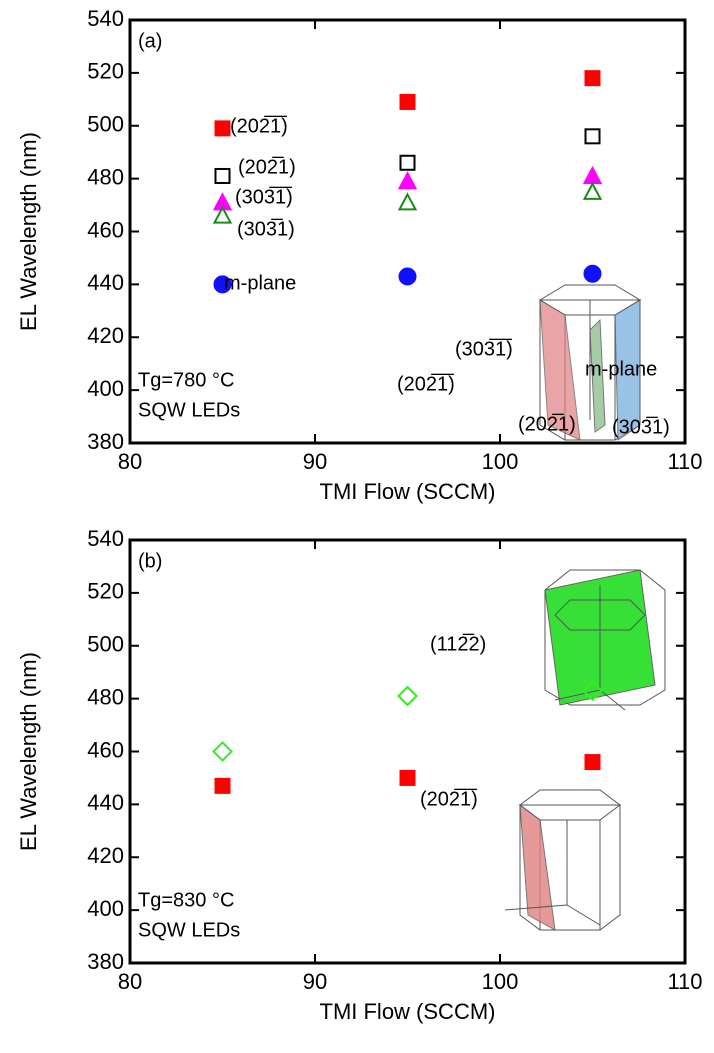 Image resolution: width=714 pixels, height=1053 pixels. Describe the element at coordinates (186, 900) in the screenshot. I see `annotation: Tg=830 °C` at that location.